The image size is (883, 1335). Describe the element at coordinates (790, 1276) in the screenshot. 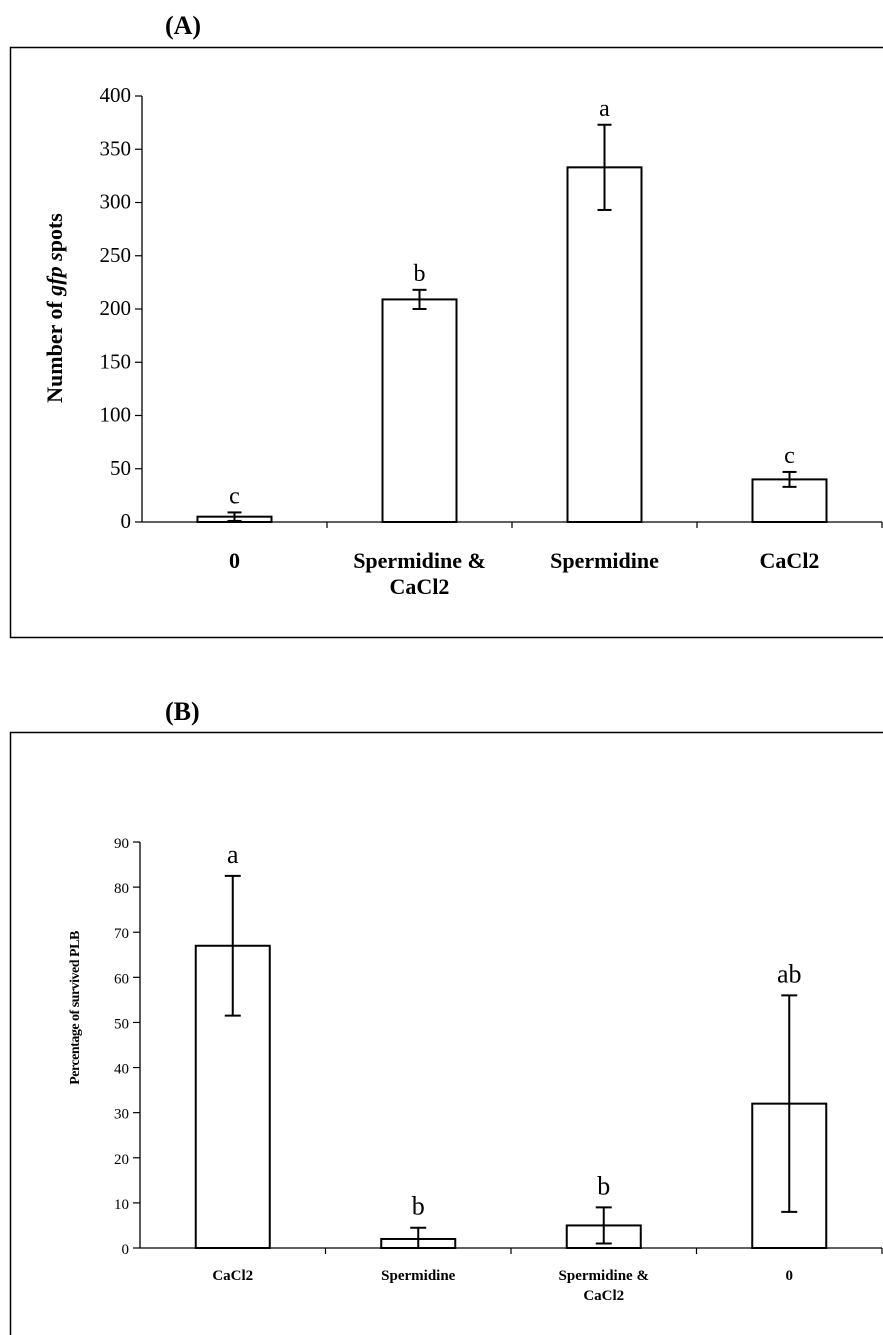

I see `panel-b-category-label: 0` at that location.